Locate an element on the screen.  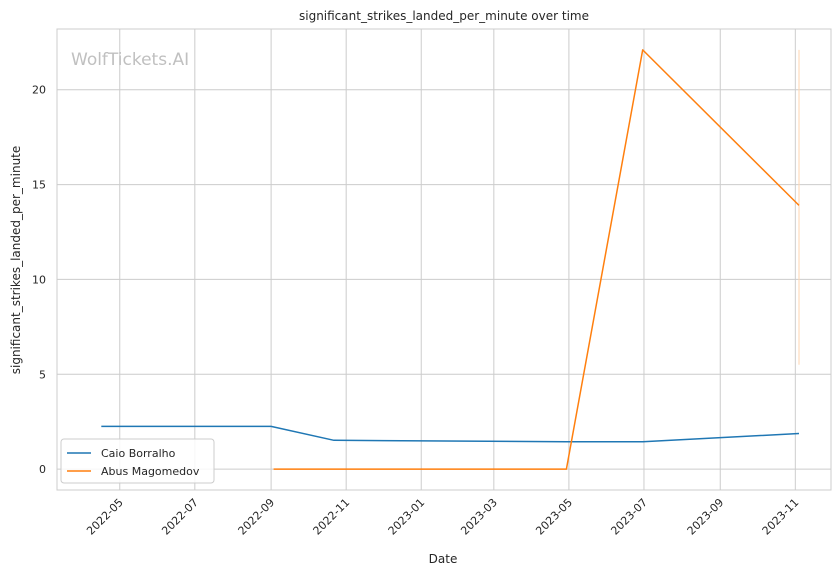
legend-label-caio-borralho: Caio Borralho is located at coordinates (138, 453).